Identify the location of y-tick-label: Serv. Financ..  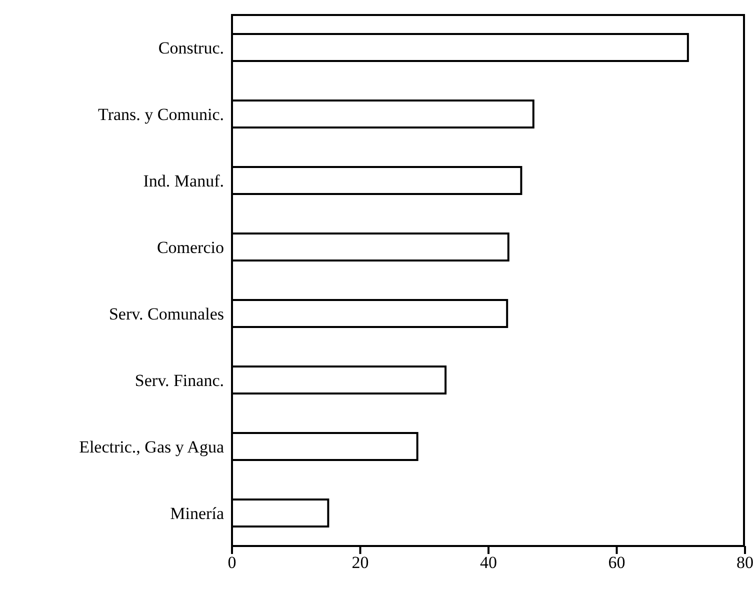
(179, 380).